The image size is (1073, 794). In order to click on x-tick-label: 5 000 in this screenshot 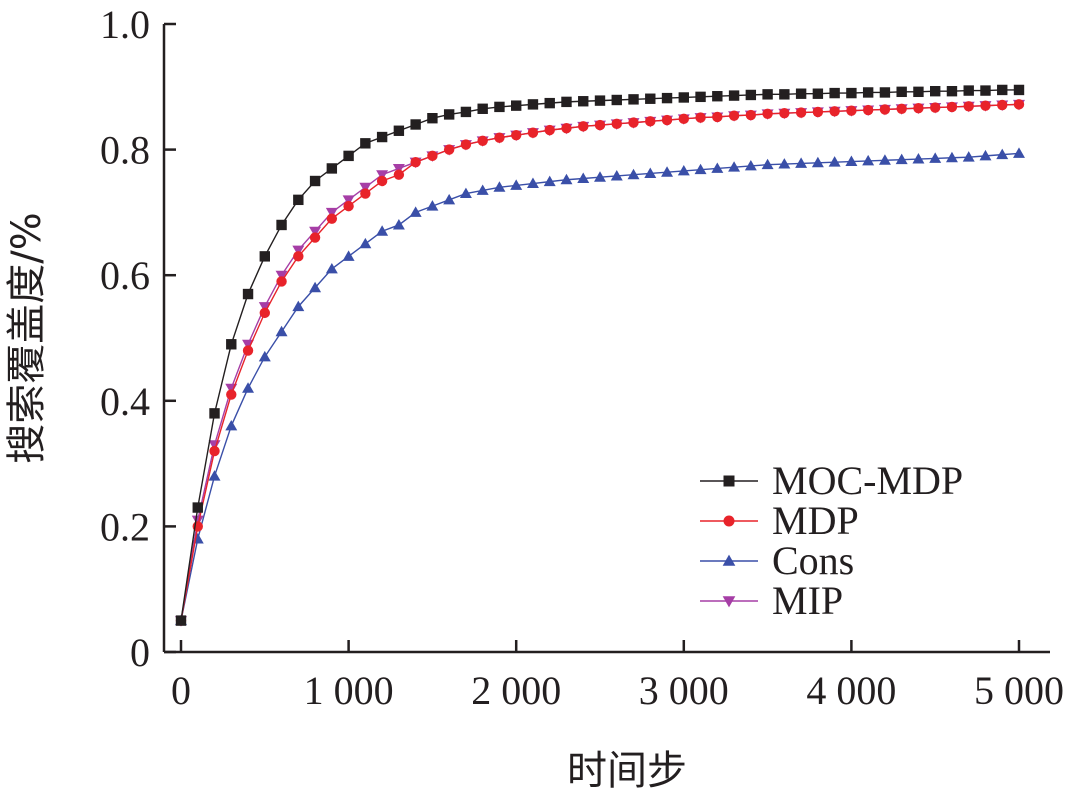, I will do `click(1019, 690)`.